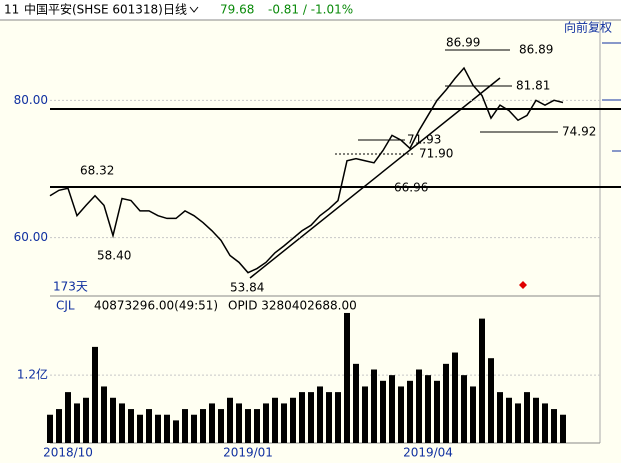 The height and width of the screenshot is (463, 621). What do you see at coordinates (31, 100) in the screenshot?
I see `y-tick-label: 80.00` at bounding box center [31, 100].